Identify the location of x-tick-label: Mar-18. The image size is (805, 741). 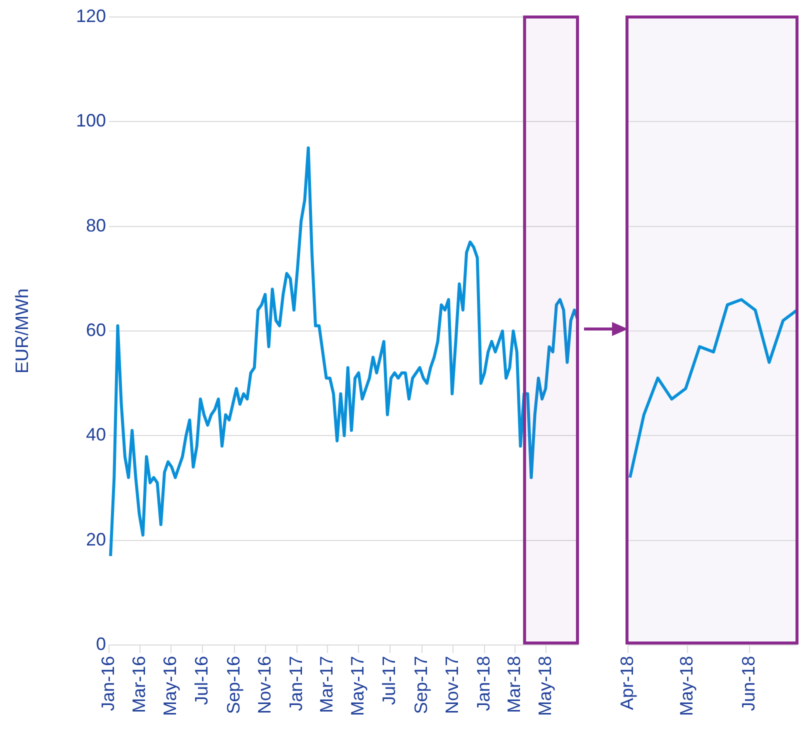
(514, 685).